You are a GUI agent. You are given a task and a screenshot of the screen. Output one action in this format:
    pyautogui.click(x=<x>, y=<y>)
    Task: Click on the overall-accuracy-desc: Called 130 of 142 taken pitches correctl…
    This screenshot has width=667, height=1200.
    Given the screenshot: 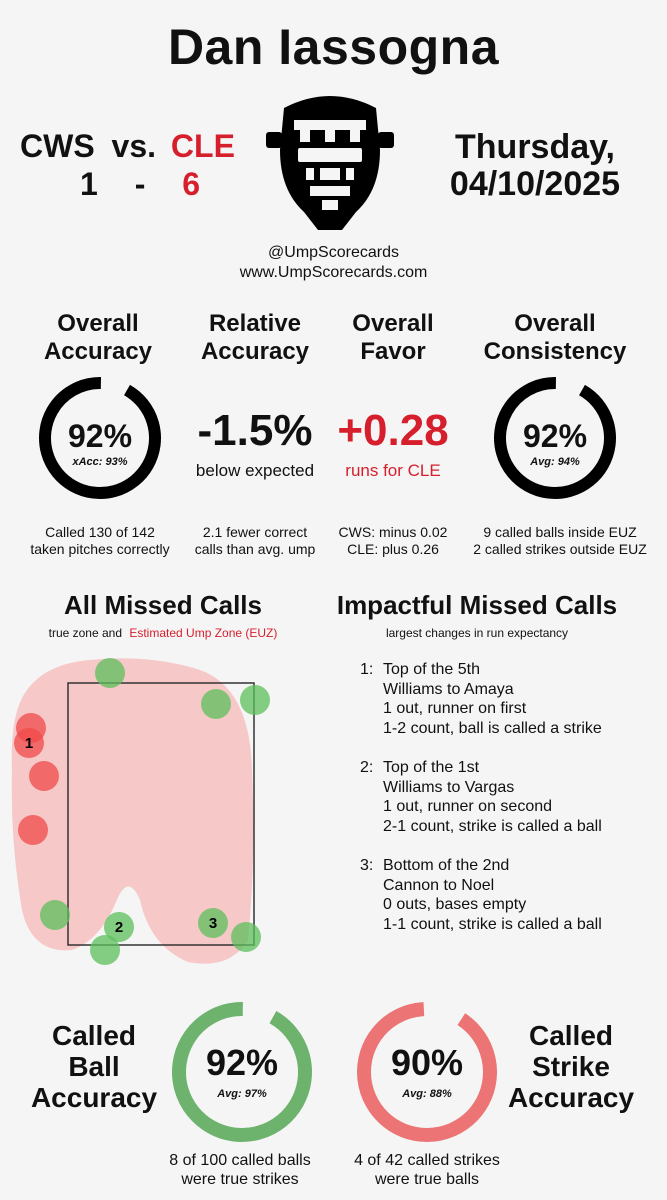 What is the action you would take?
    pyautogui.click(x=100, y=541)
    